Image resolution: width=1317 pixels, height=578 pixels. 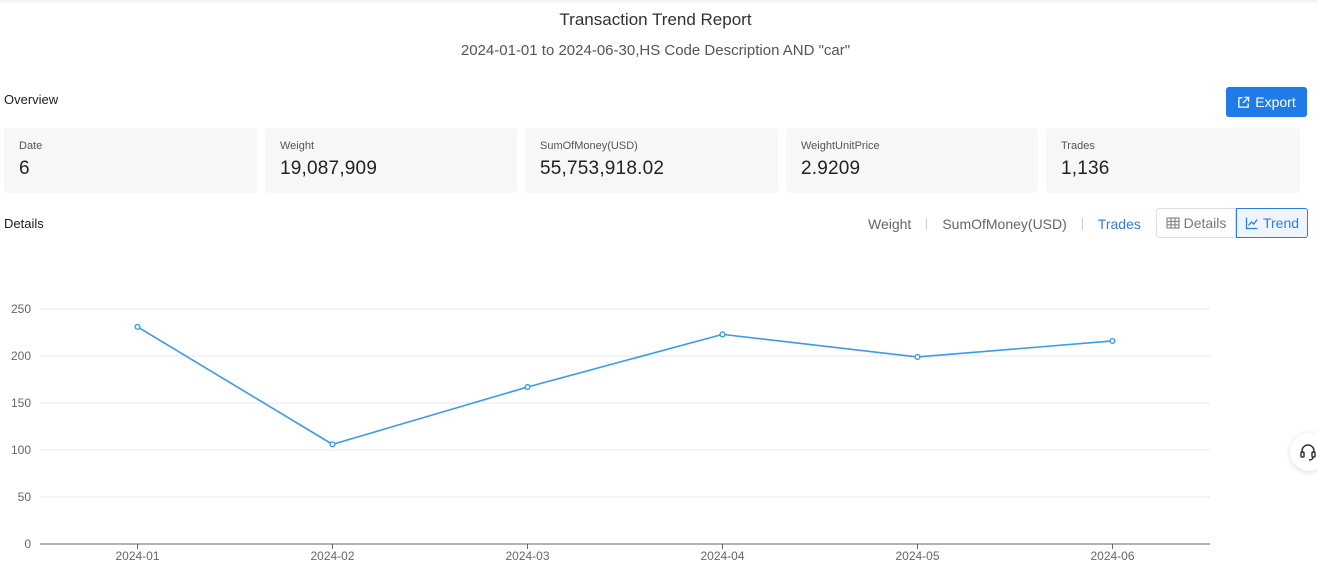 What do you see at coordinates (1172, 223) in the screenshot?
I see `table-icon` at bounding box center [1172, 223].